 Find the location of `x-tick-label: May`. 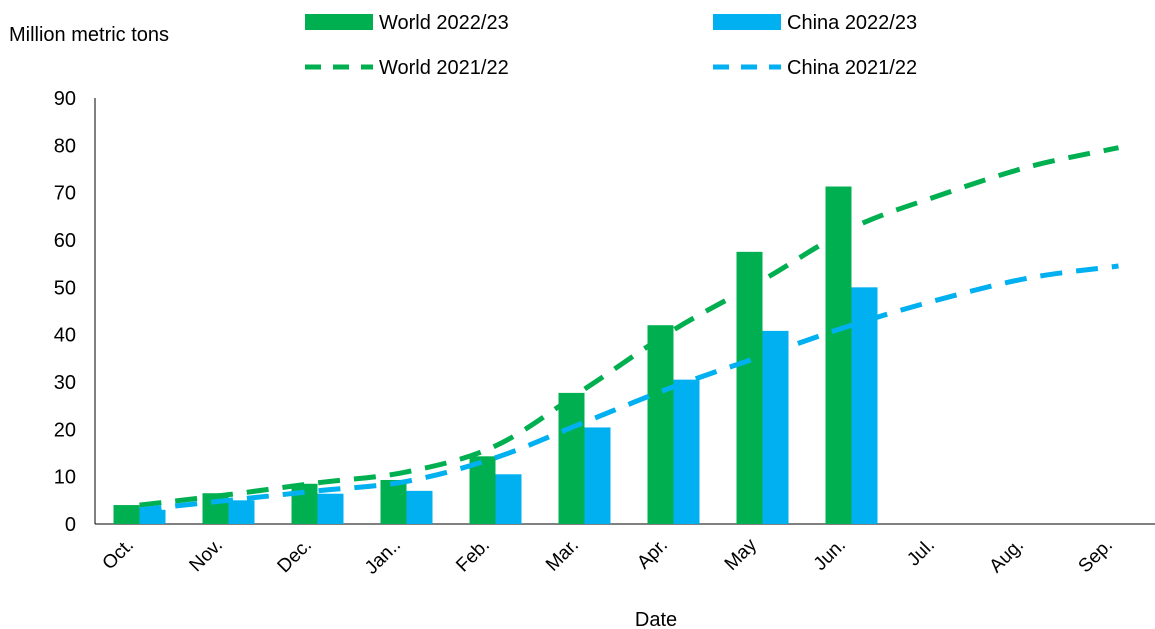

x-tick-label: May is located at coordinates (741, 554).